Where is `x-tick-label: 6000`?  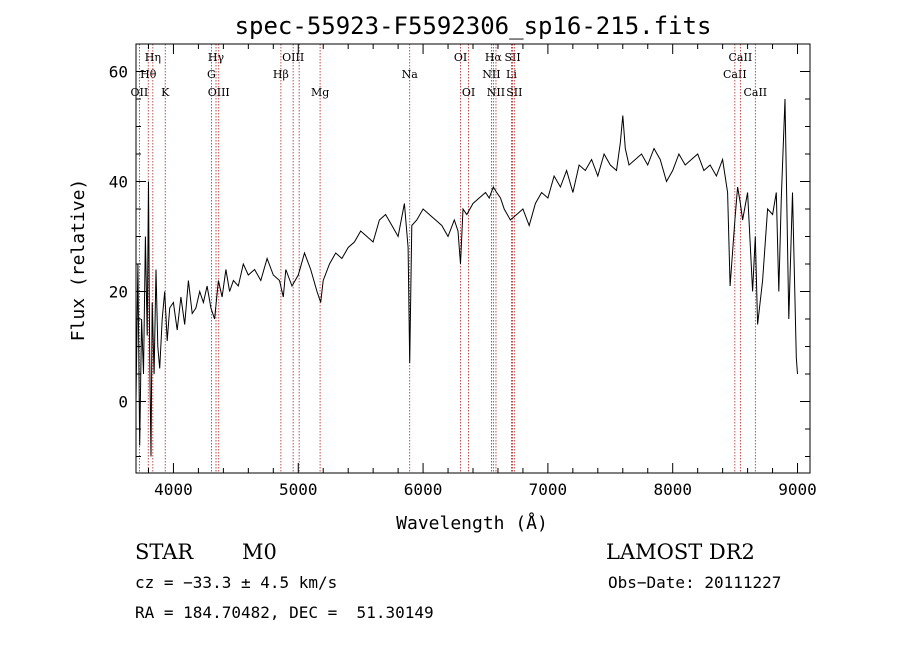 x-tick-label: 6000 is located at coordinates (423, 489).